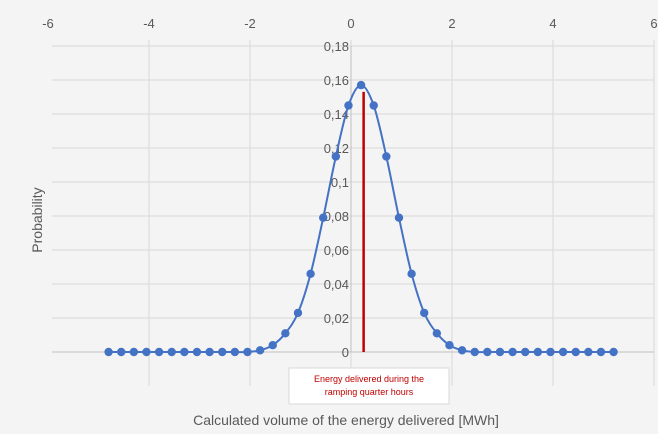 The width and height of the screenshot is (658, 434). Describe the element at coordinates (37, 219) in the screenshot. I see `y-axis-title: Probability` at that location.